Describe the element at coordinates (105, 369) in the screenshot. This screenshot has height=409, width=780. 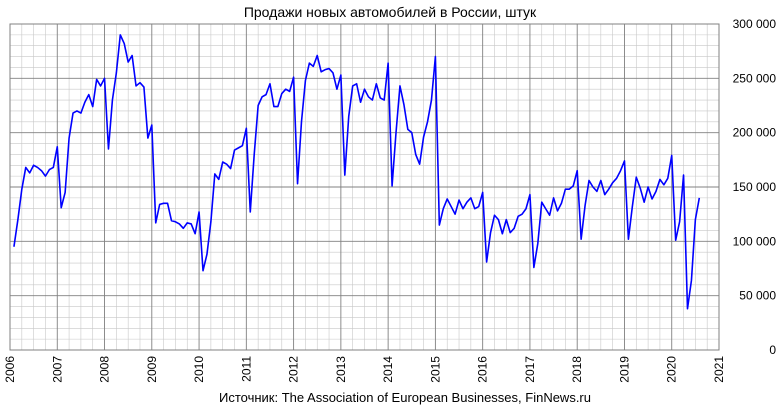
I see `x-tick-label: 2008` at that location.